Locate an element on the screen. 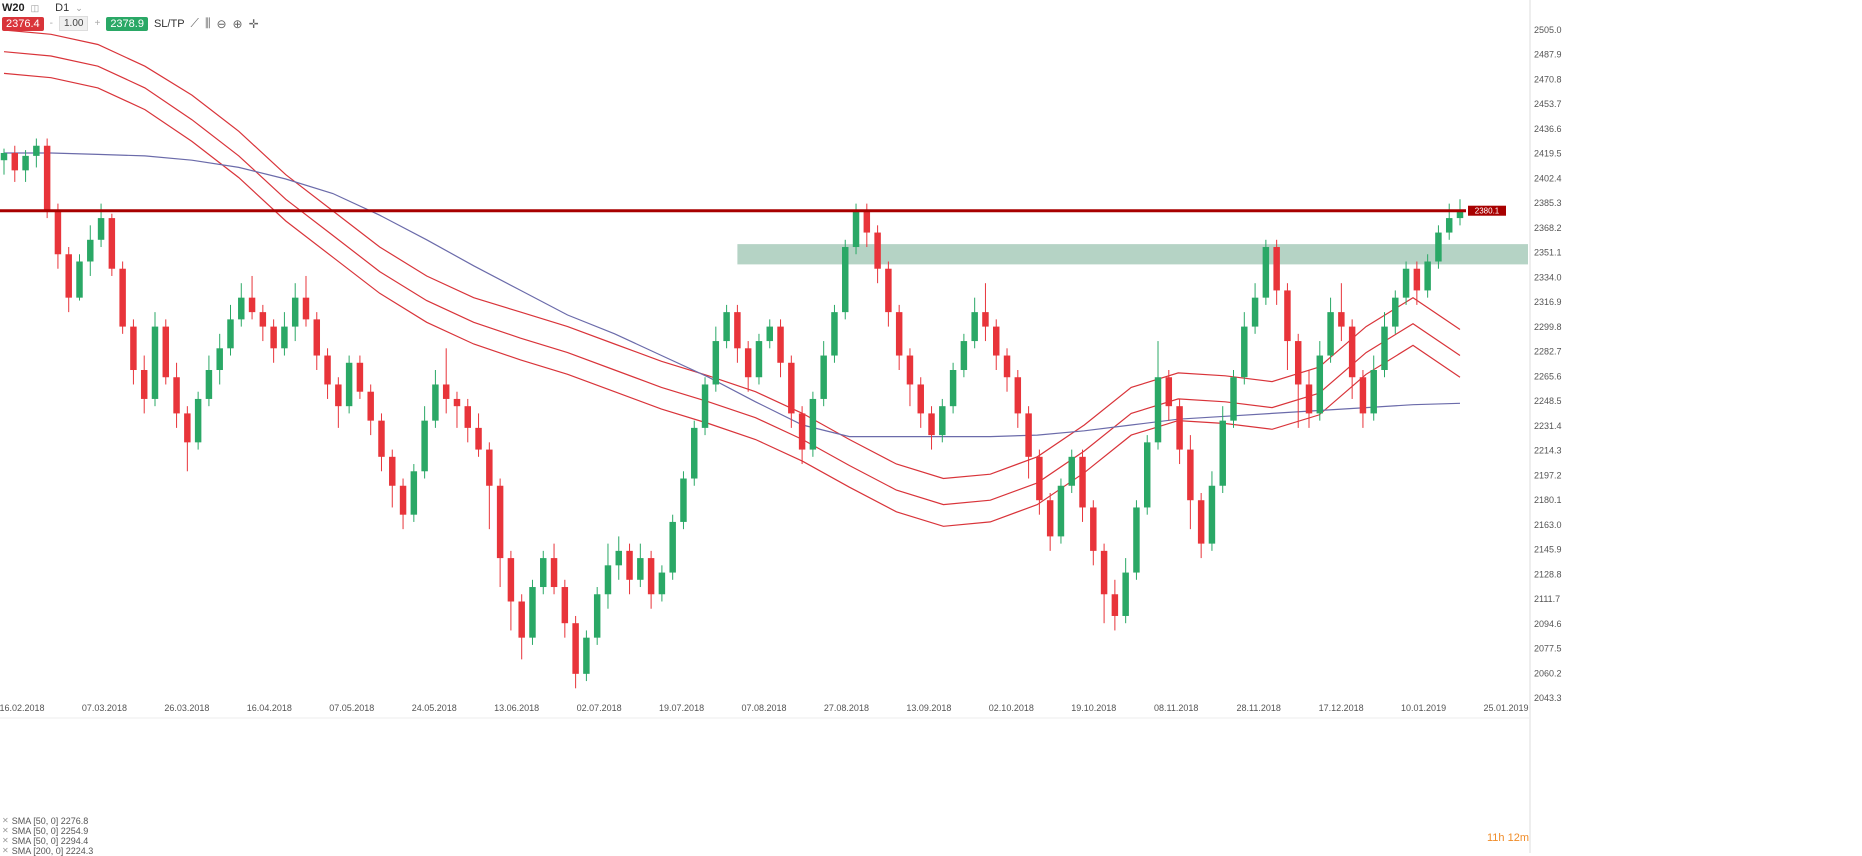 The width and height of the screenshot is (1862, 856). volume-minus-button: - is located at coordinates (51, 23).